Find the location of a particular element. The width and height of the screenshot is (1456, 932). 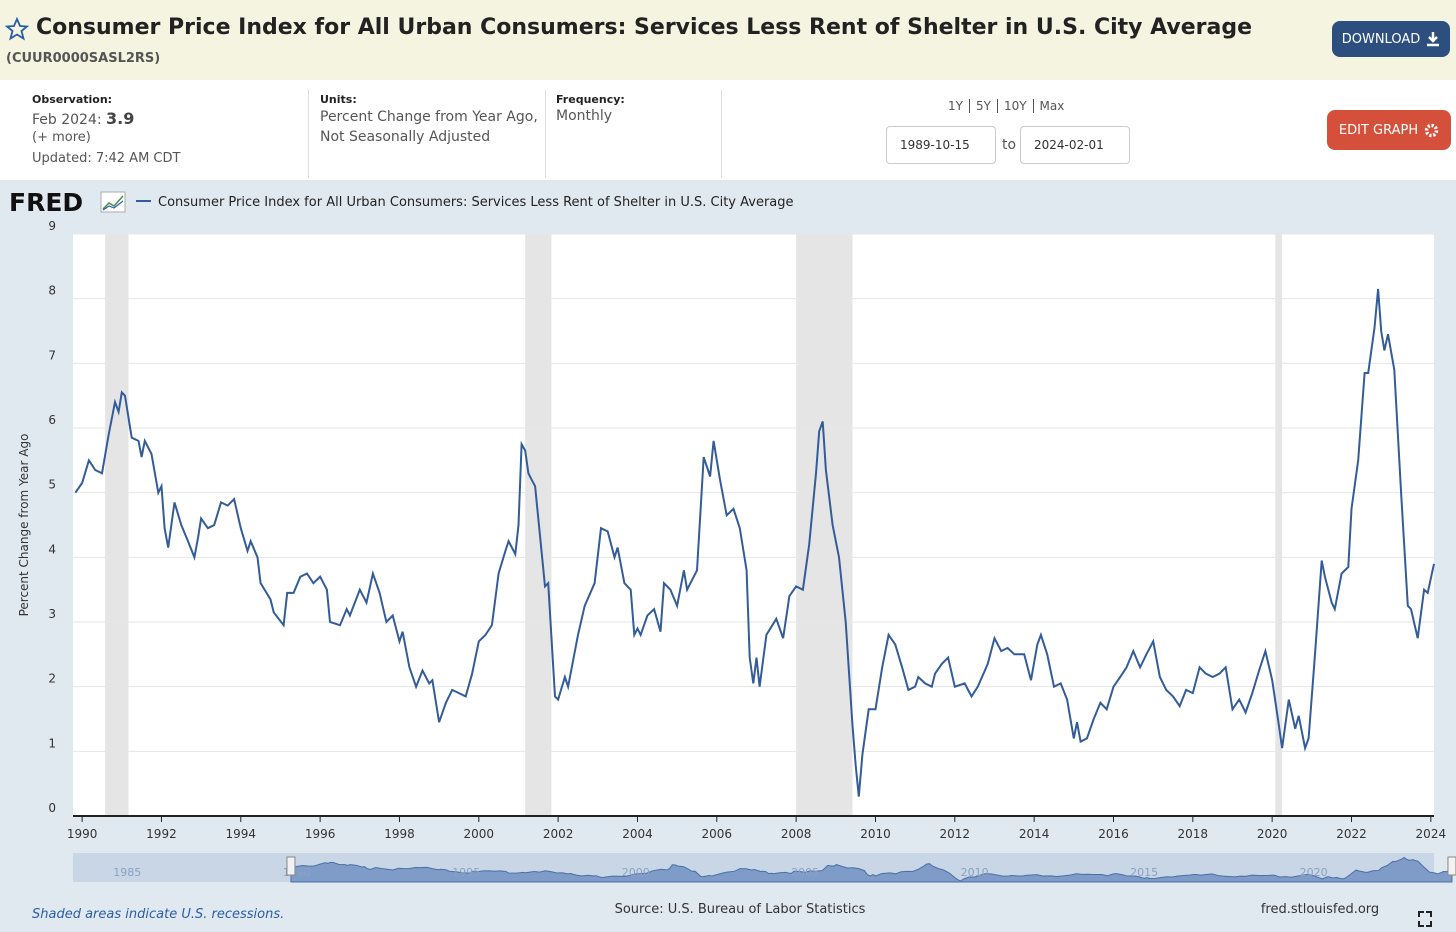

recession-note: Shaded areas indicate U.S. recessions. is located at coordinates (158, 914).